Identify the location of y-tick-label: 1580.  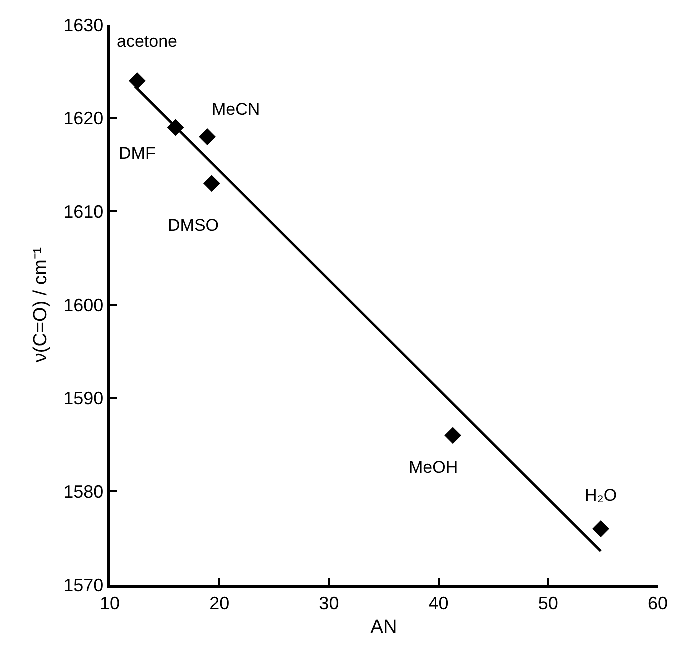
(84, 492).